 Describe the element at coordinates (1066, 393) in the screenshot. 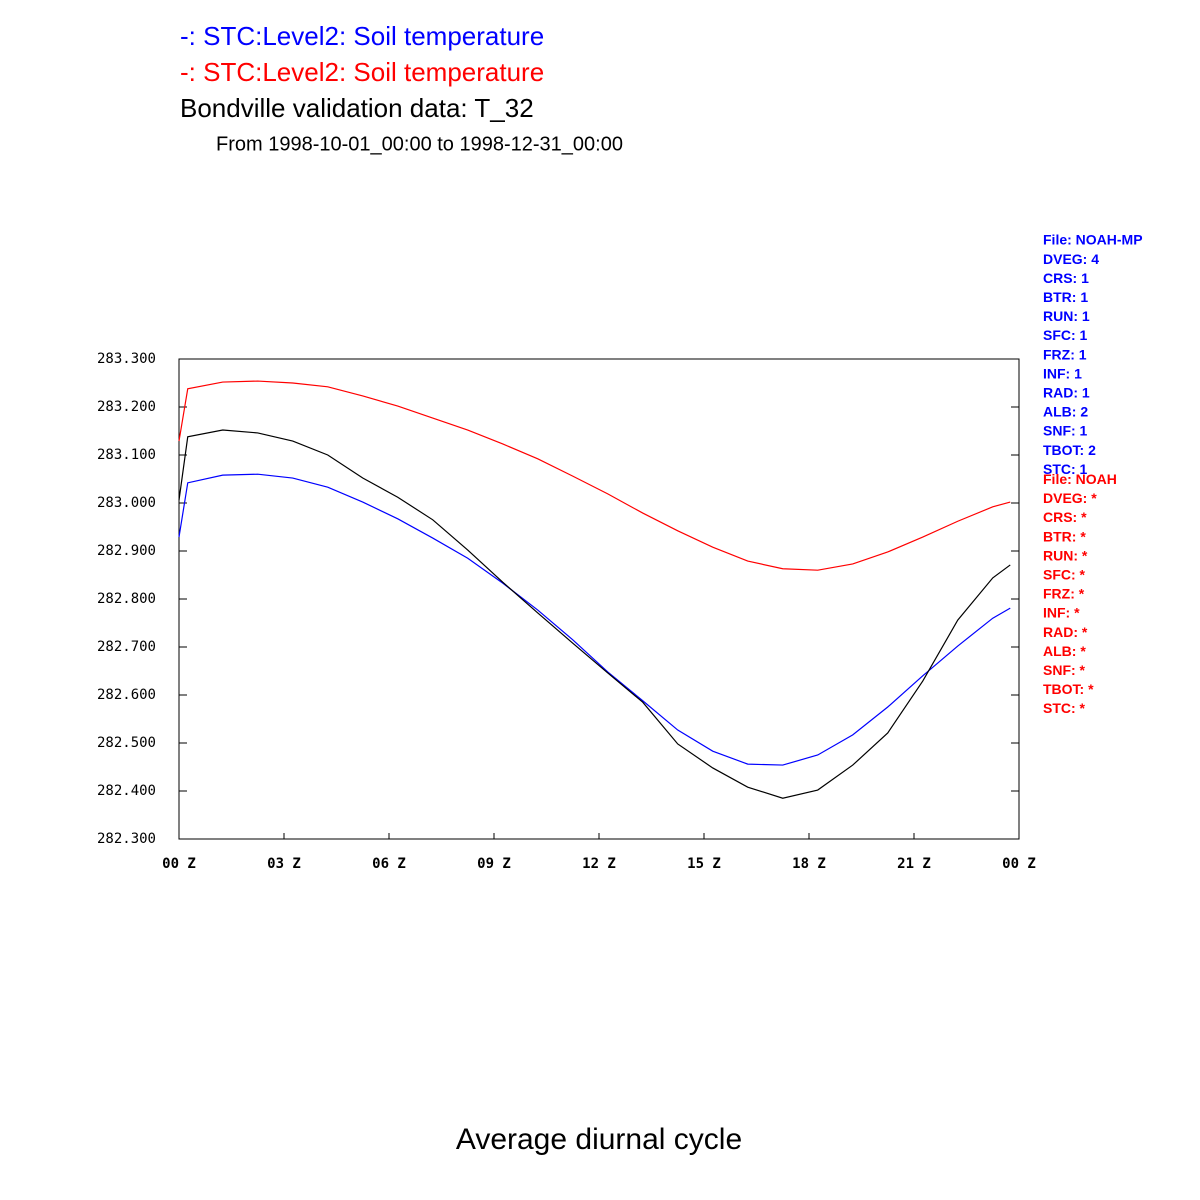

I see `file-info: RAD: 1` at that location.